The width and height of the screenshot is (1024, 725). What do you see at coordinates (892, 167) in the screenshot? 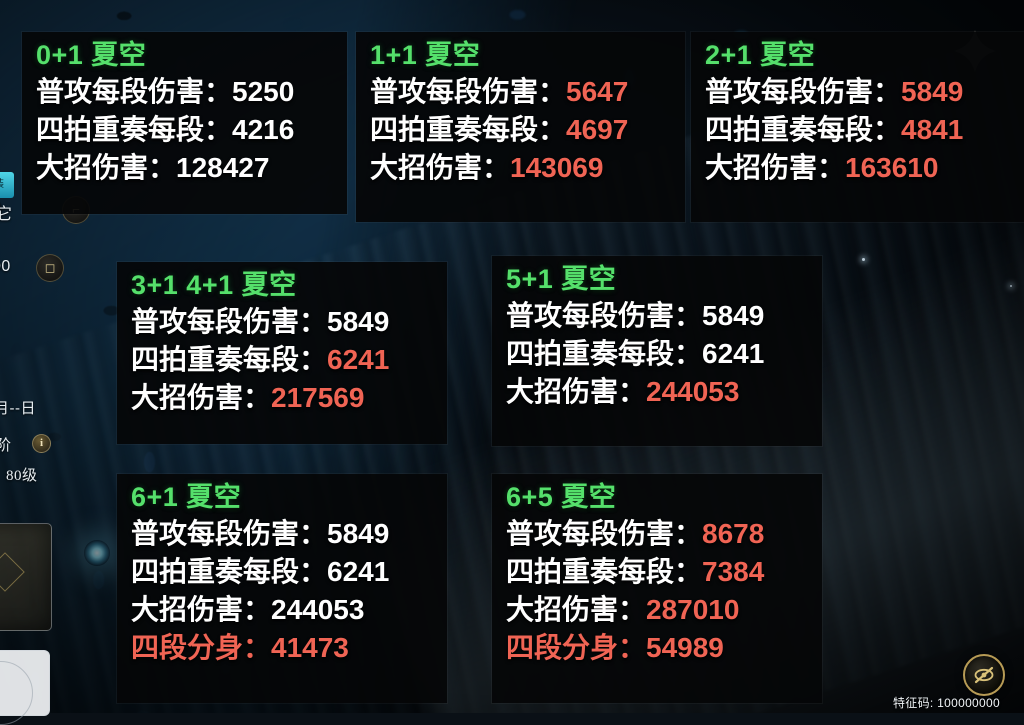
I see `stat-value: 163610` at bounding box center [892, 167].